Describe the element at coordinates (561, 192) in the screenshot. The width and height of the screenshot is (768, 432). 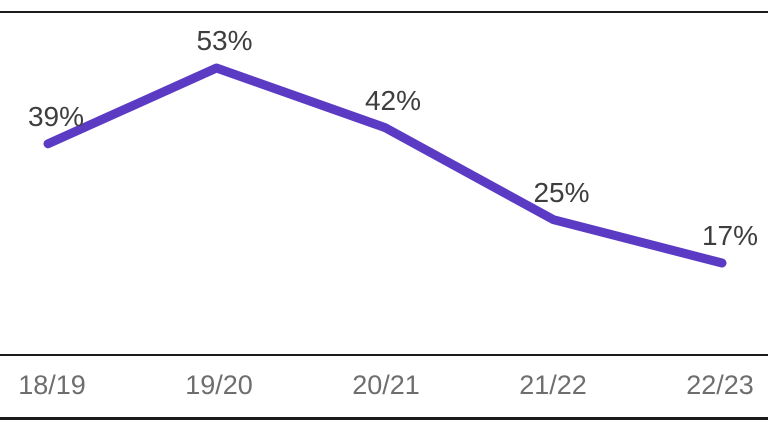
I see `data-label: 25%` at that location.